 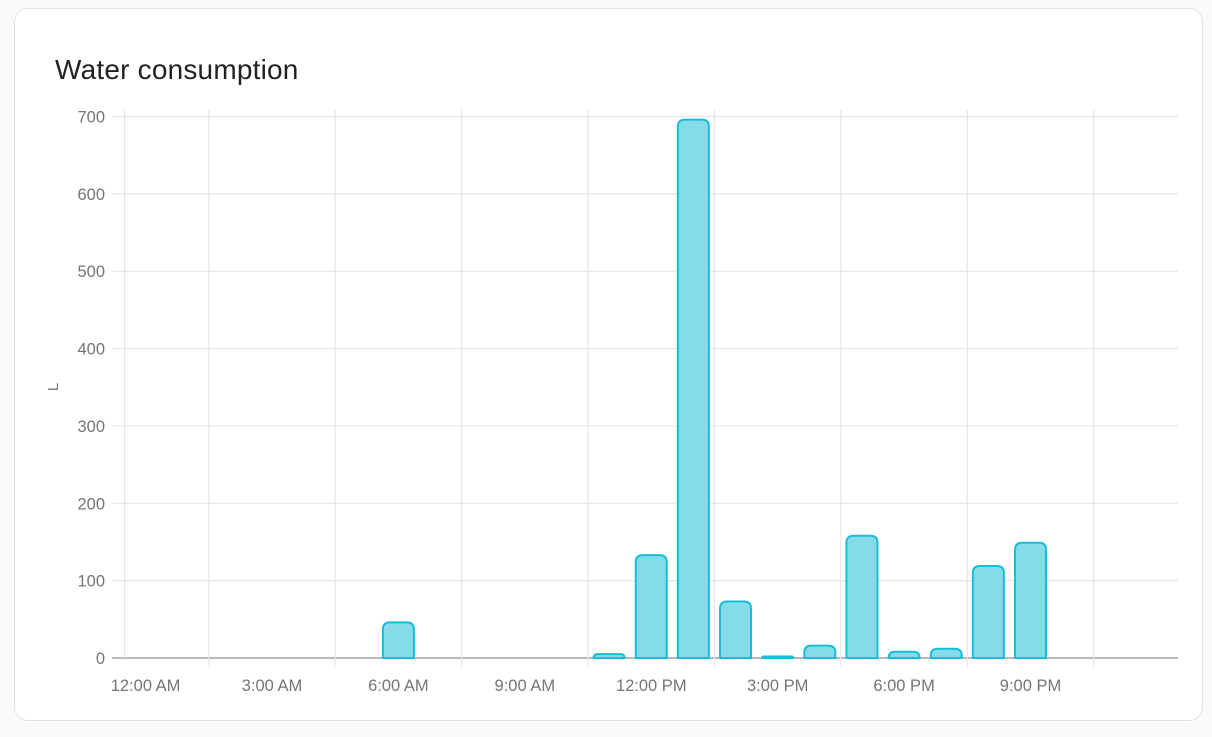 I want to click on x-tick-label-7: 9:00 PM, so click(x=1030, y=686).